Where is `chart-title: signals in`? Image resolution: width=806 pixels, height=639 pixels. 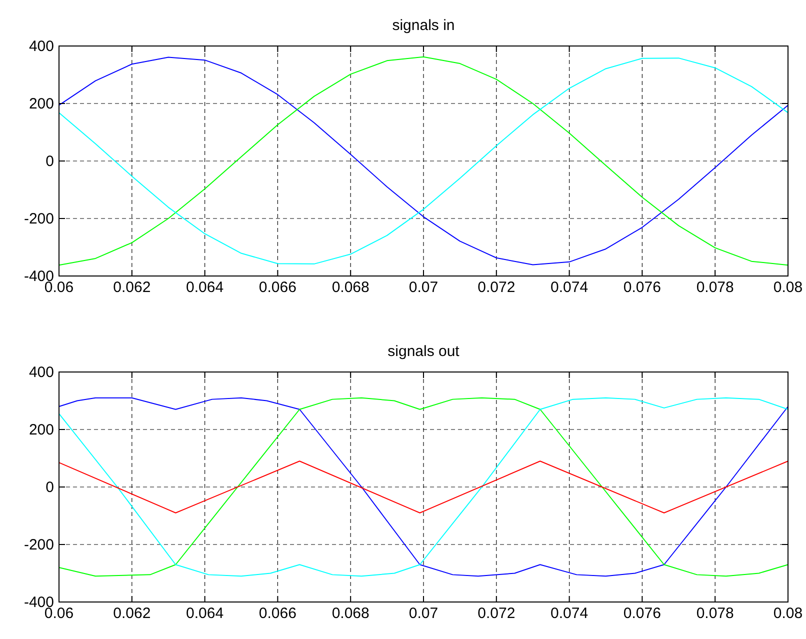 chart-title: signals in is located at coordinates (423, 25).